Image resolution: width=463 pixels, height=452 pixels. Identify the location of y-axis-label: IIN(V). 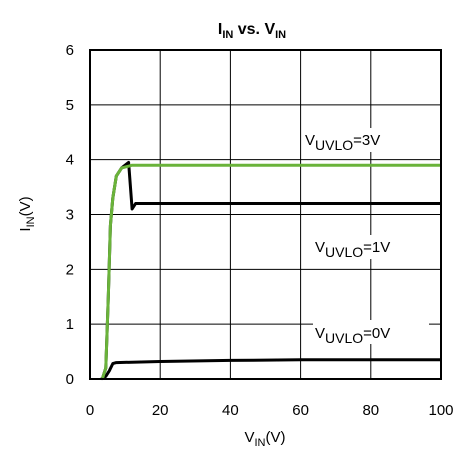
(27, 213).